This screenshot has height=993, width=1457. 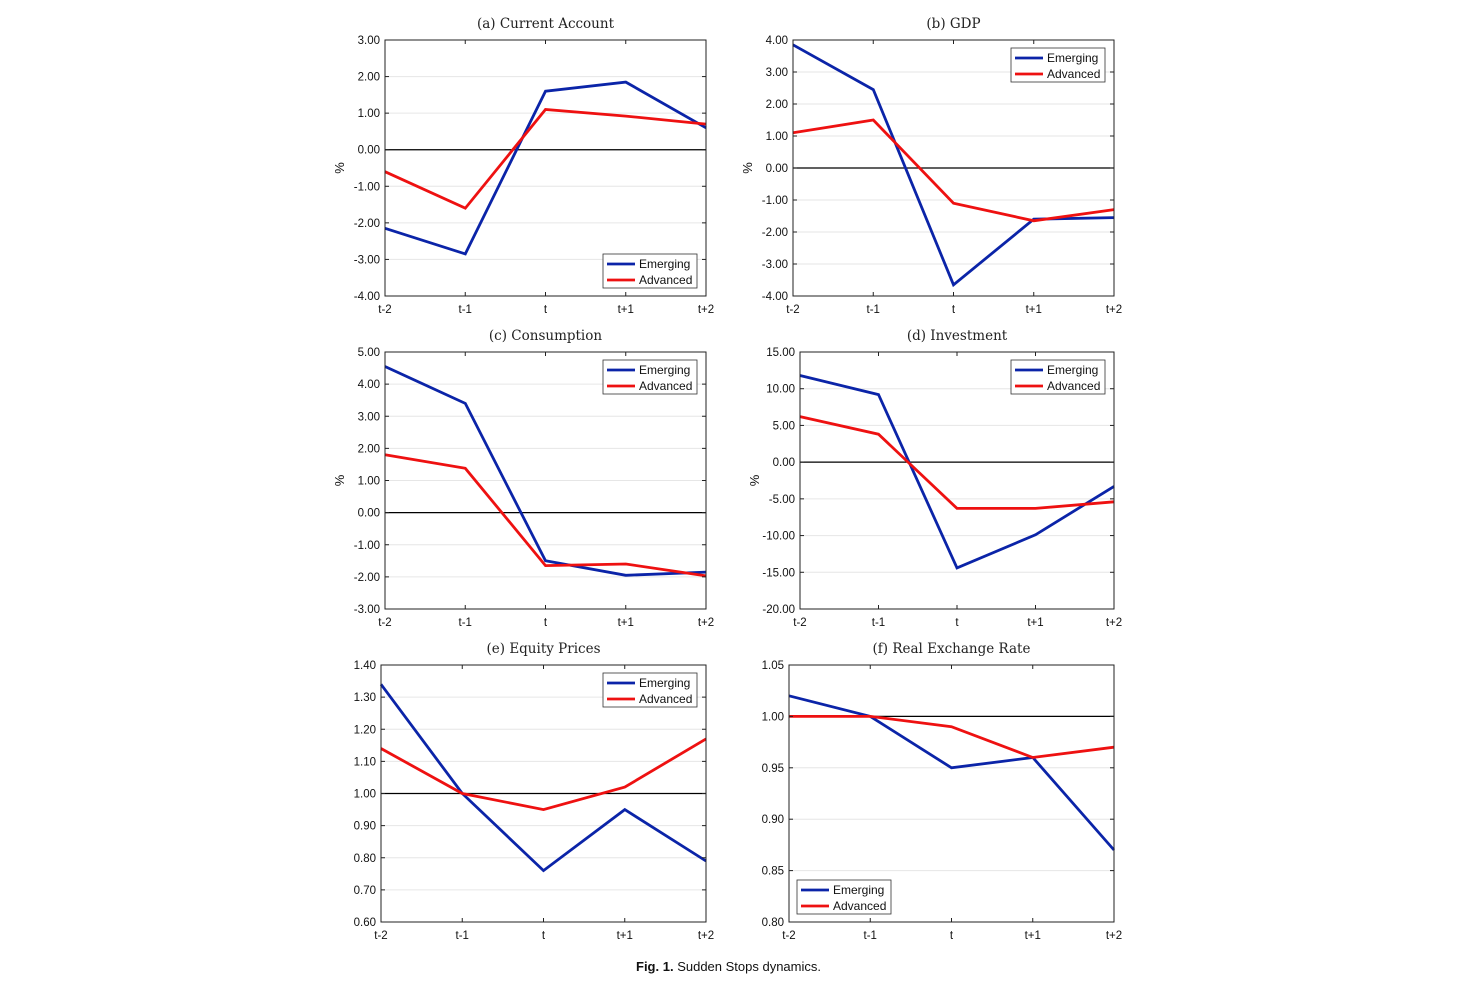 I want to click on y-tick-label: 1.05, so click(x=773, y=666).